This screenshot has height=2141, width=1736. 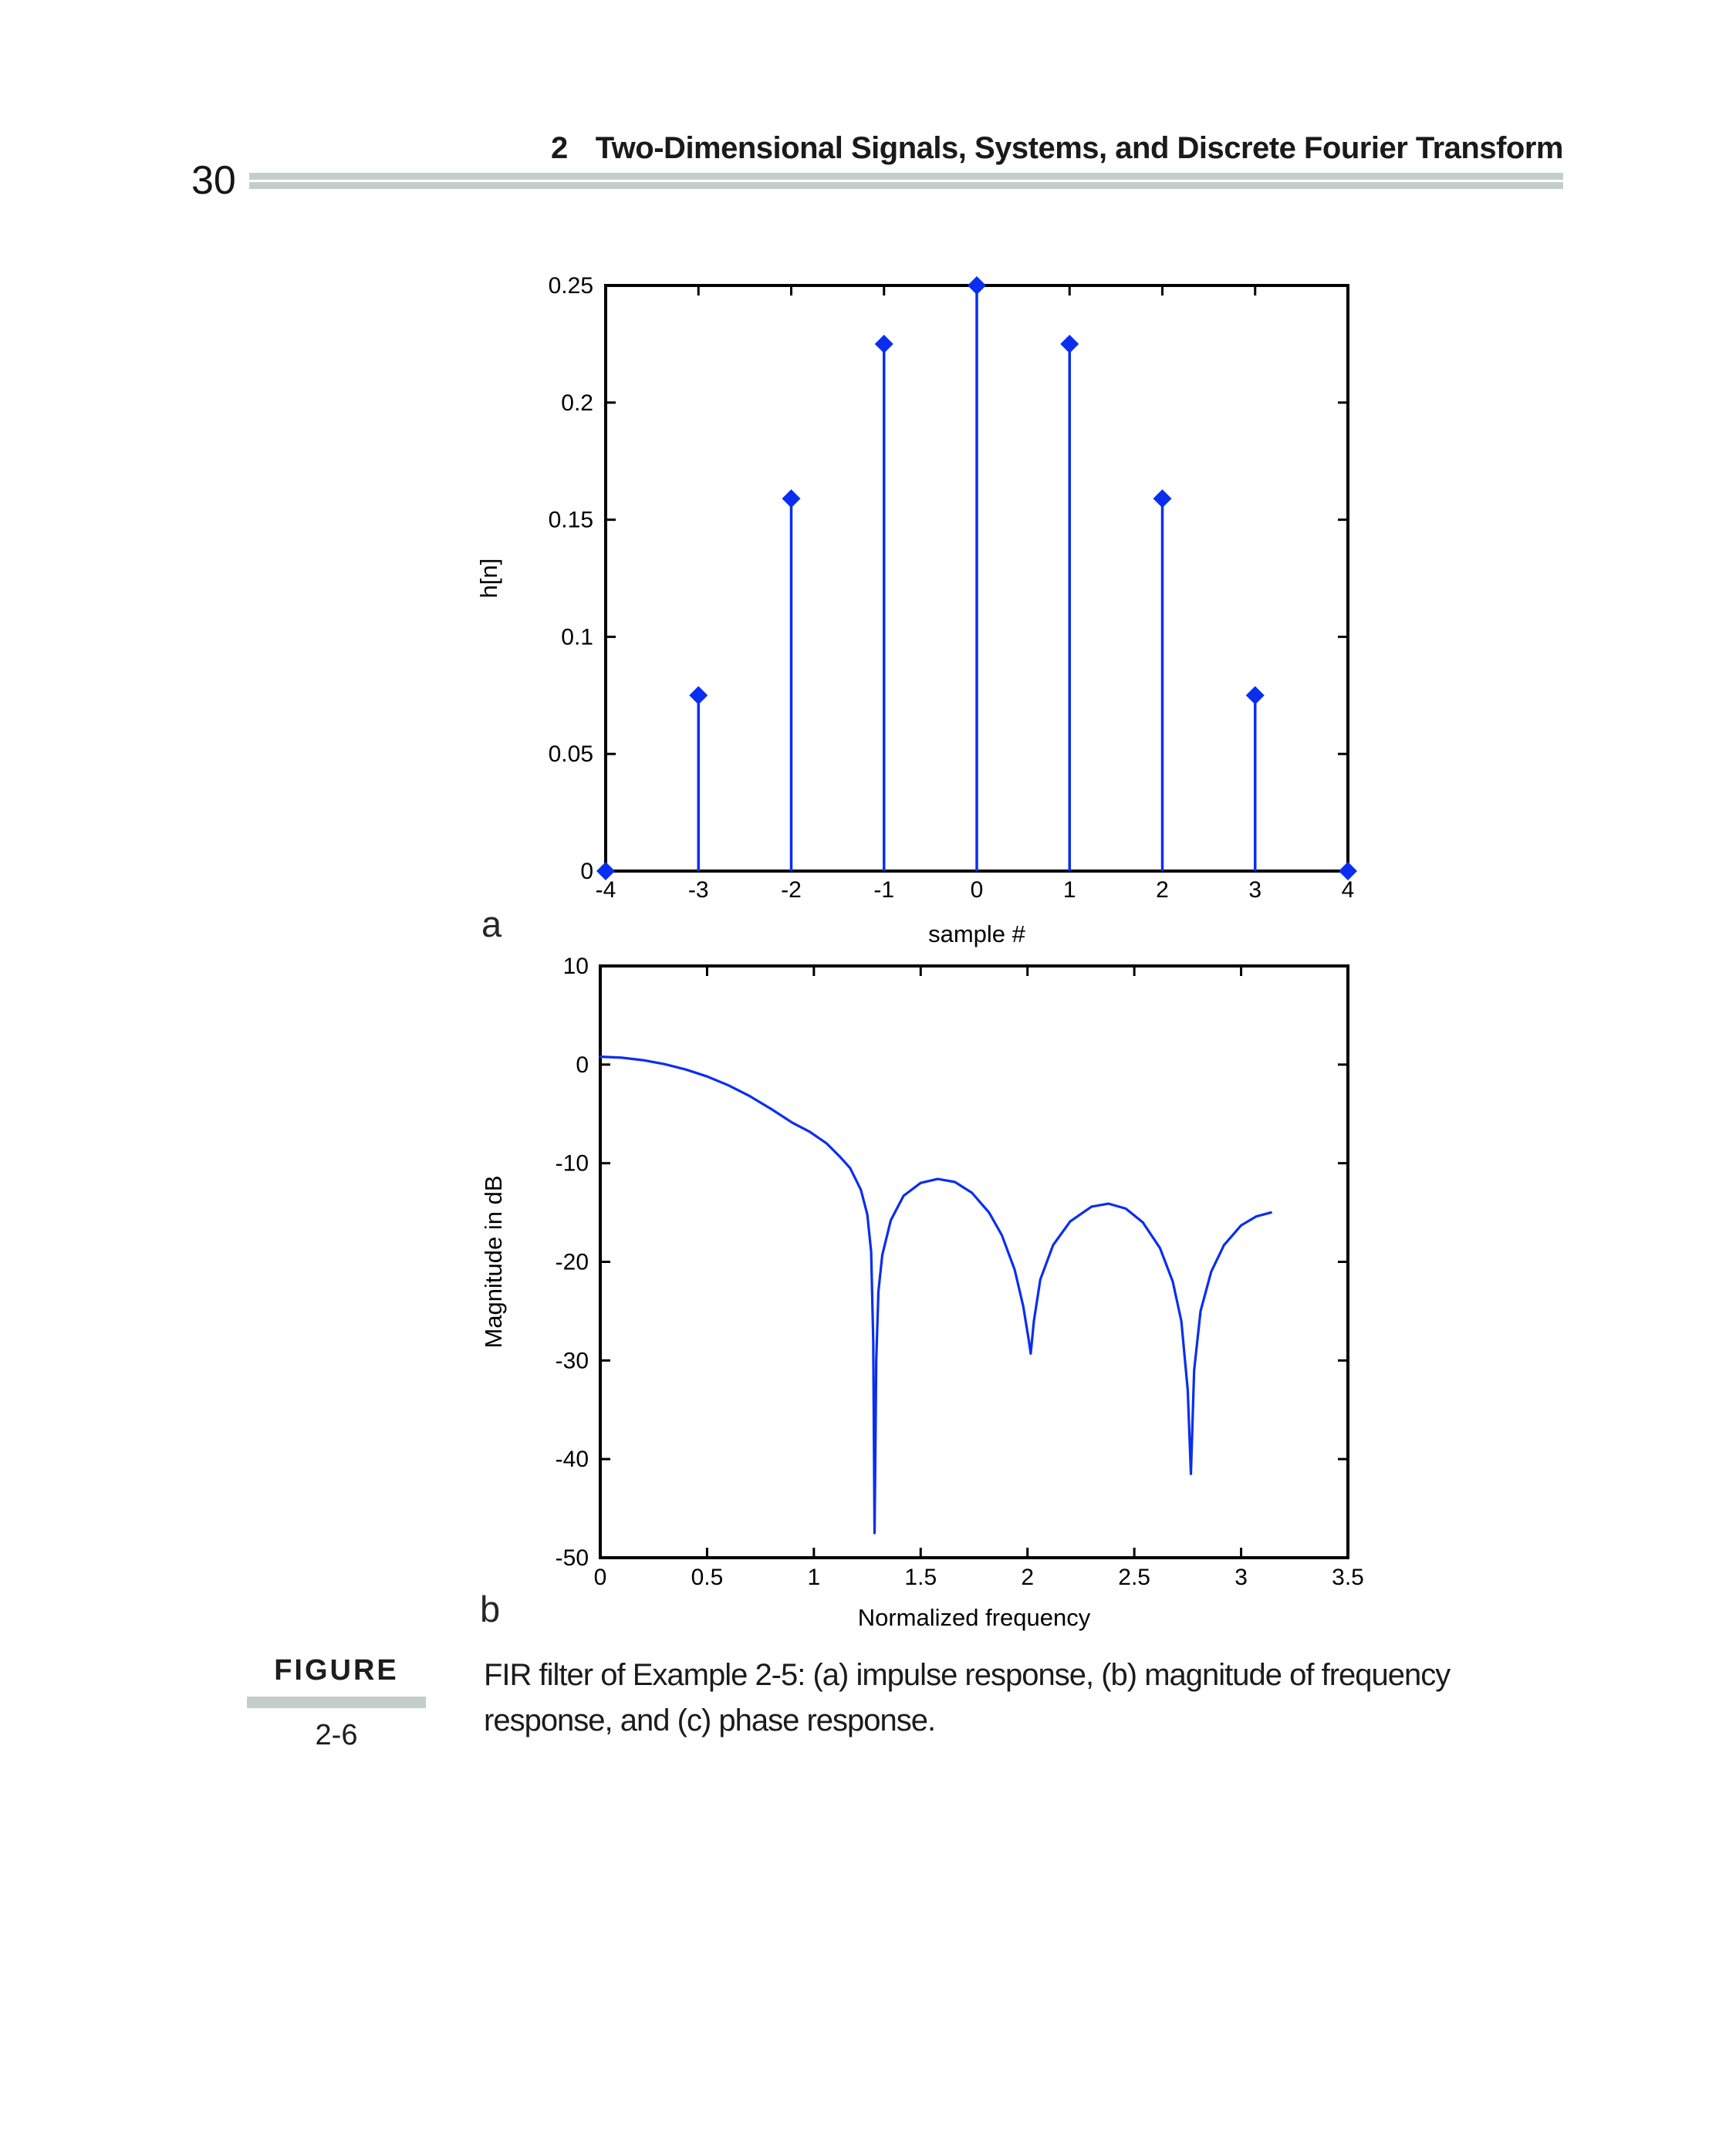 What do you see at coordinates (572, 1262) in the screenshot?
I see `y-tick-label: -20` at bounding box center [572, 1262].